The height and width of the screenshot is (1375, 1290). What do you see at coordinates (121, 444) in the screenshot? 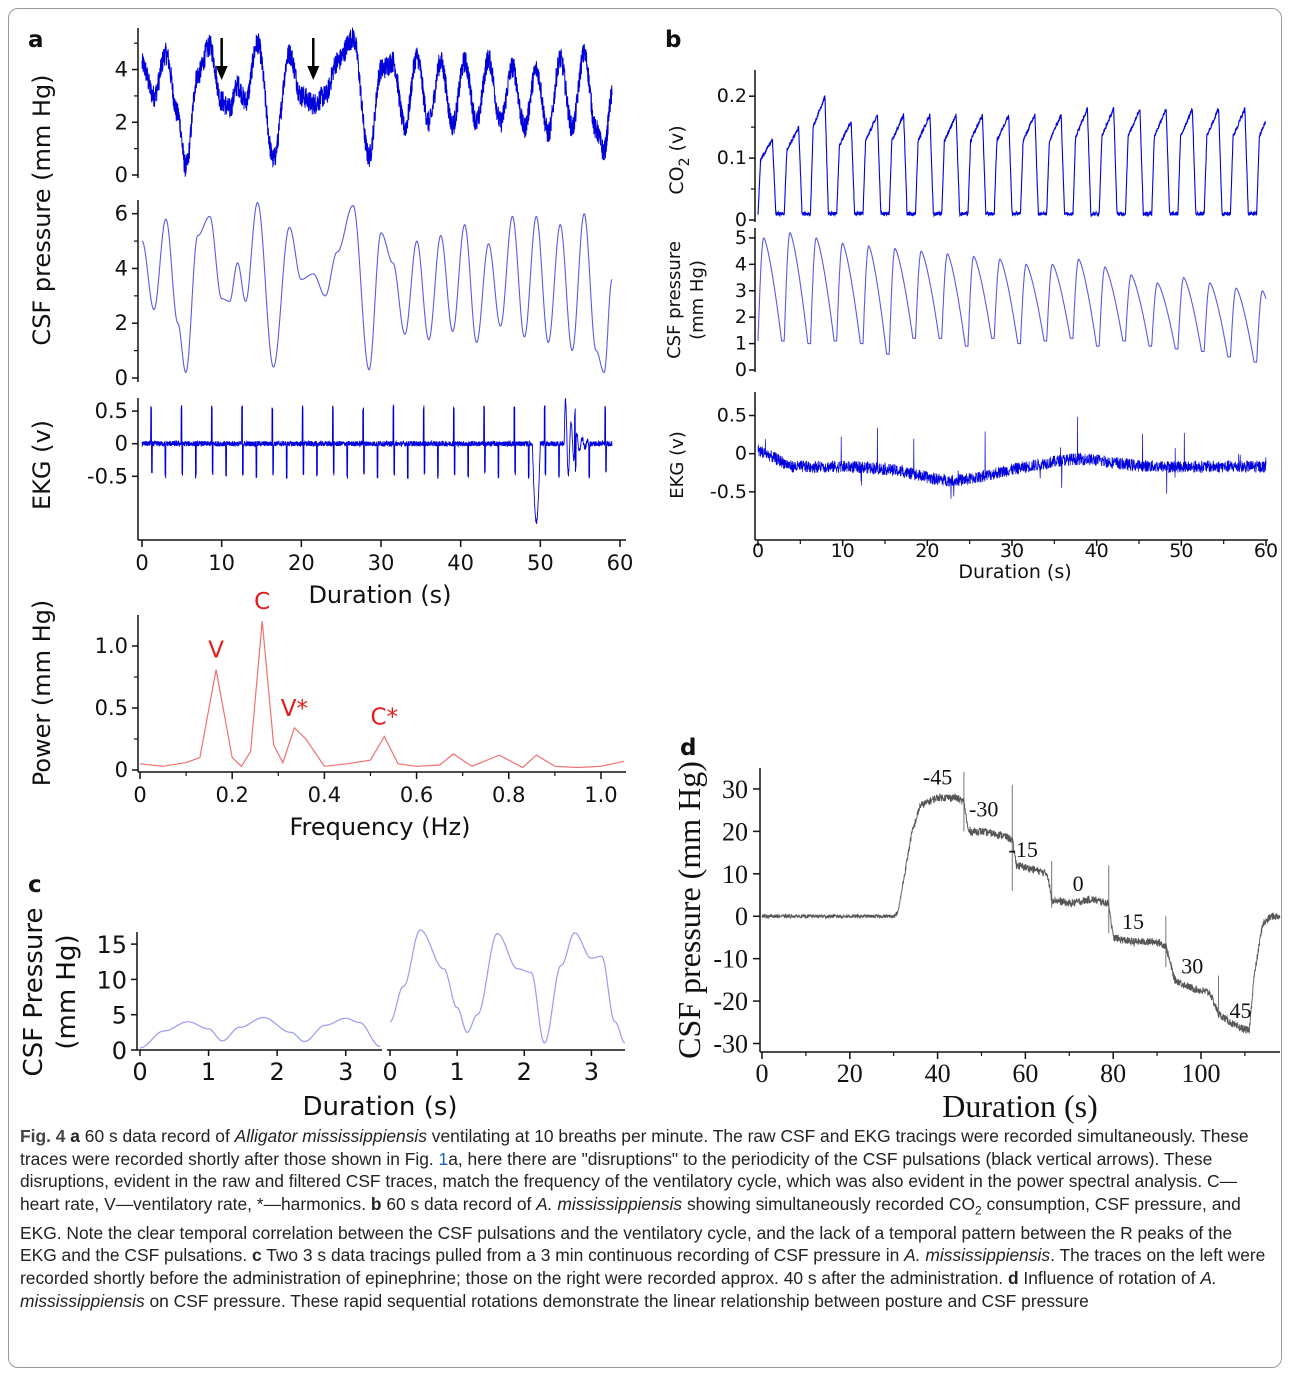
I see `ekg-a-y-tick-label: 0` at bounding box center [121, 444].